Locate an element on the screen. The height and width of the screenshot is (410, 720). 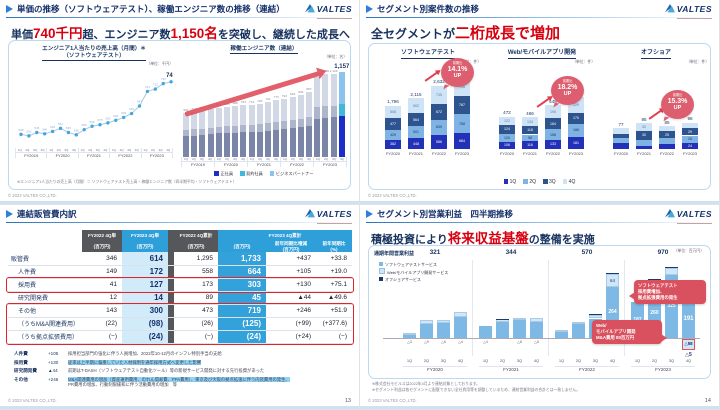
data-point-label: 532 is located at coordinates (28, 132).